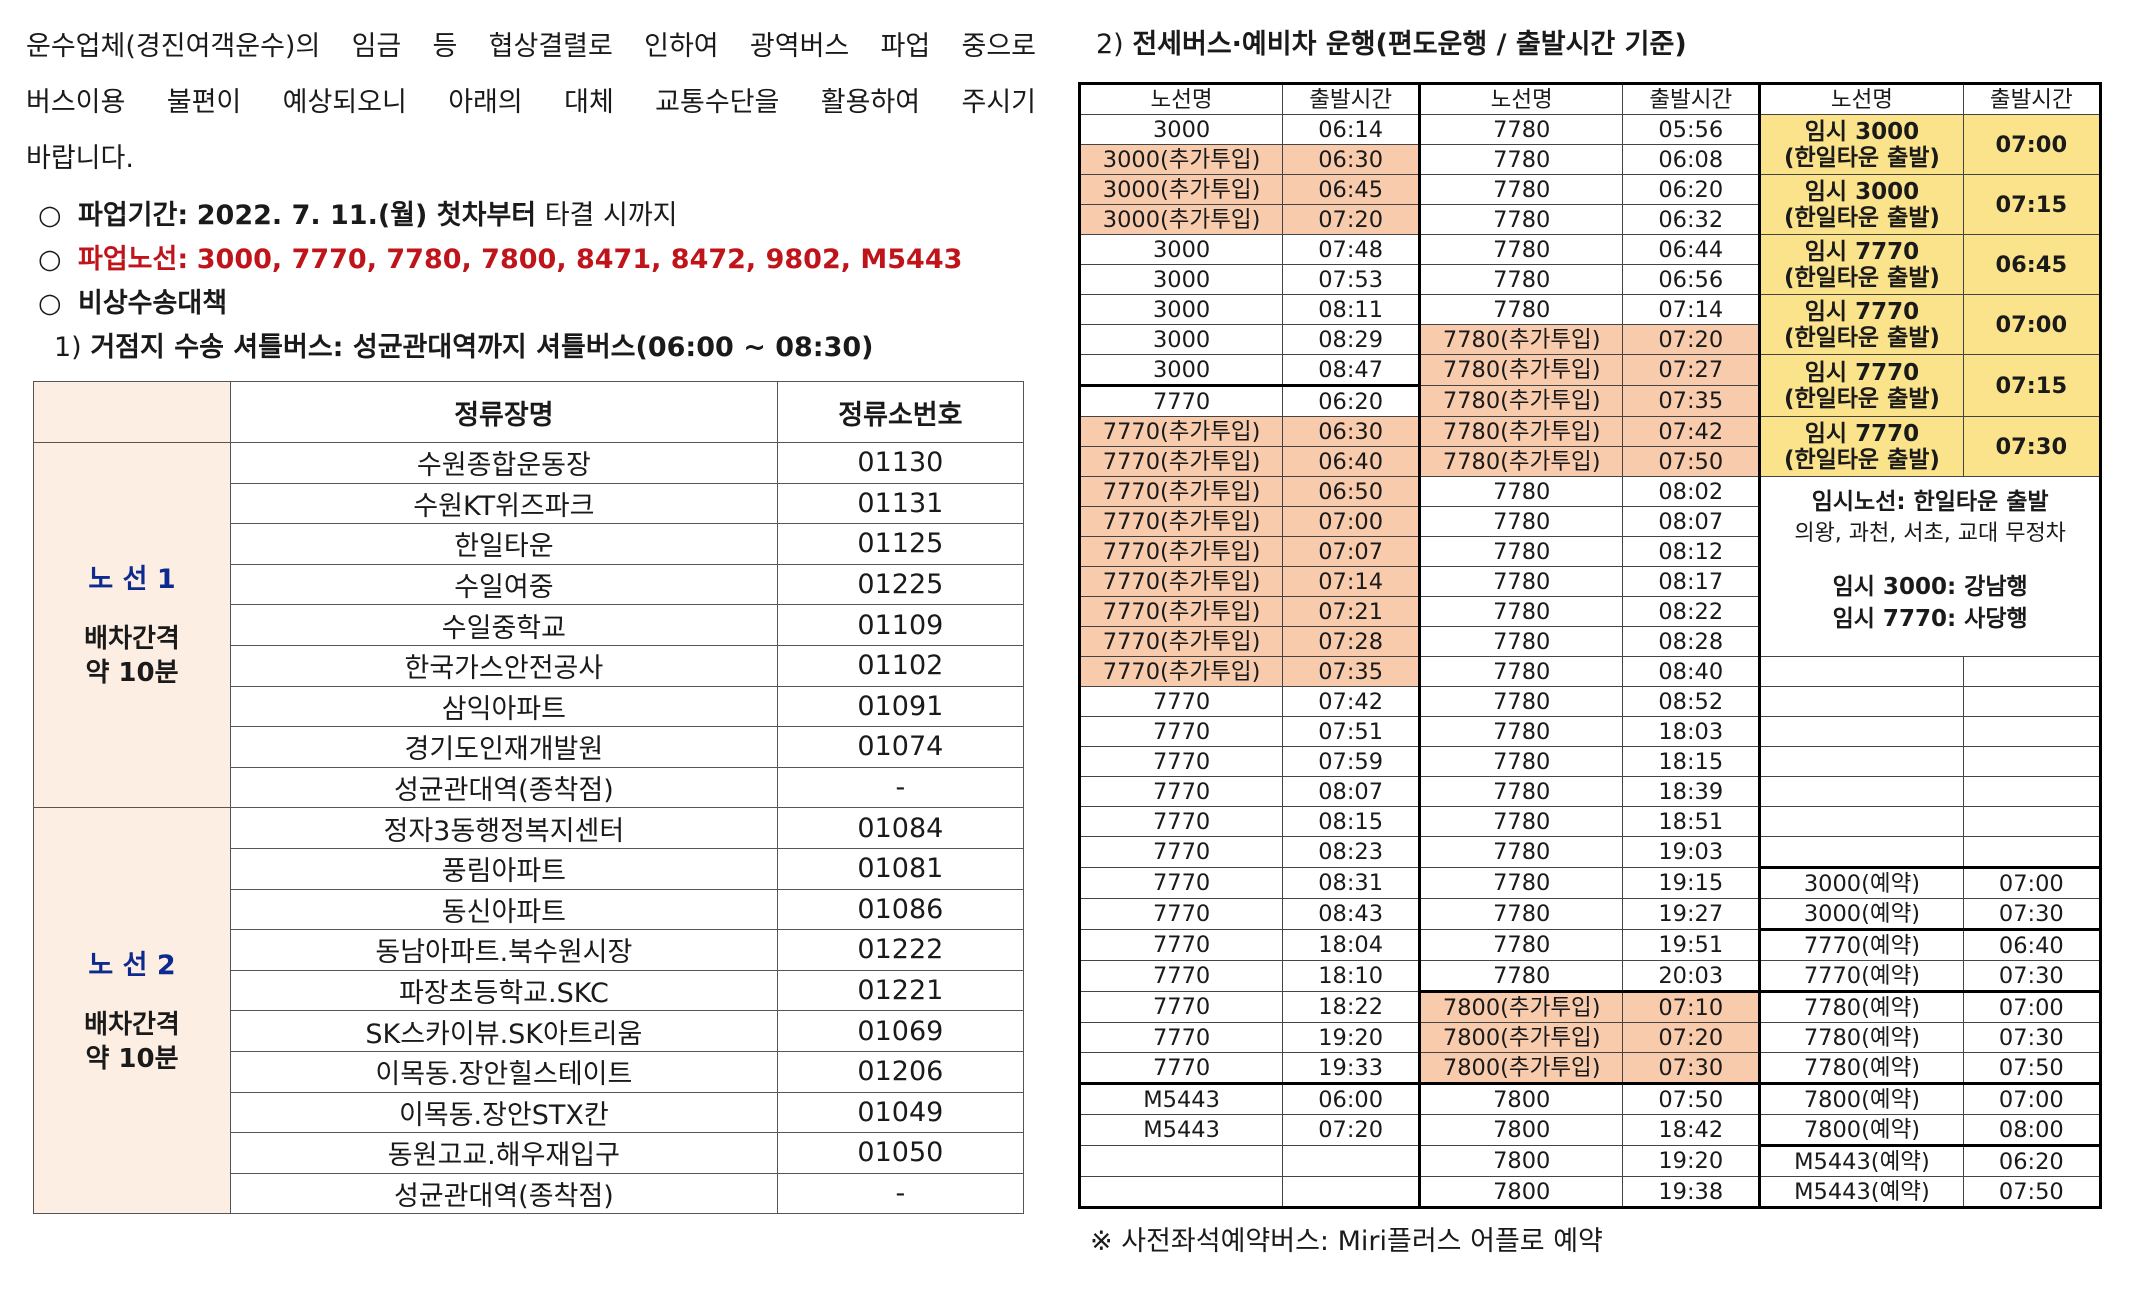 The height and width of the screenshot is (1289, 2129). I want to click on table-row: 7770 07:42 7780 08:52, so click(1590, 701).